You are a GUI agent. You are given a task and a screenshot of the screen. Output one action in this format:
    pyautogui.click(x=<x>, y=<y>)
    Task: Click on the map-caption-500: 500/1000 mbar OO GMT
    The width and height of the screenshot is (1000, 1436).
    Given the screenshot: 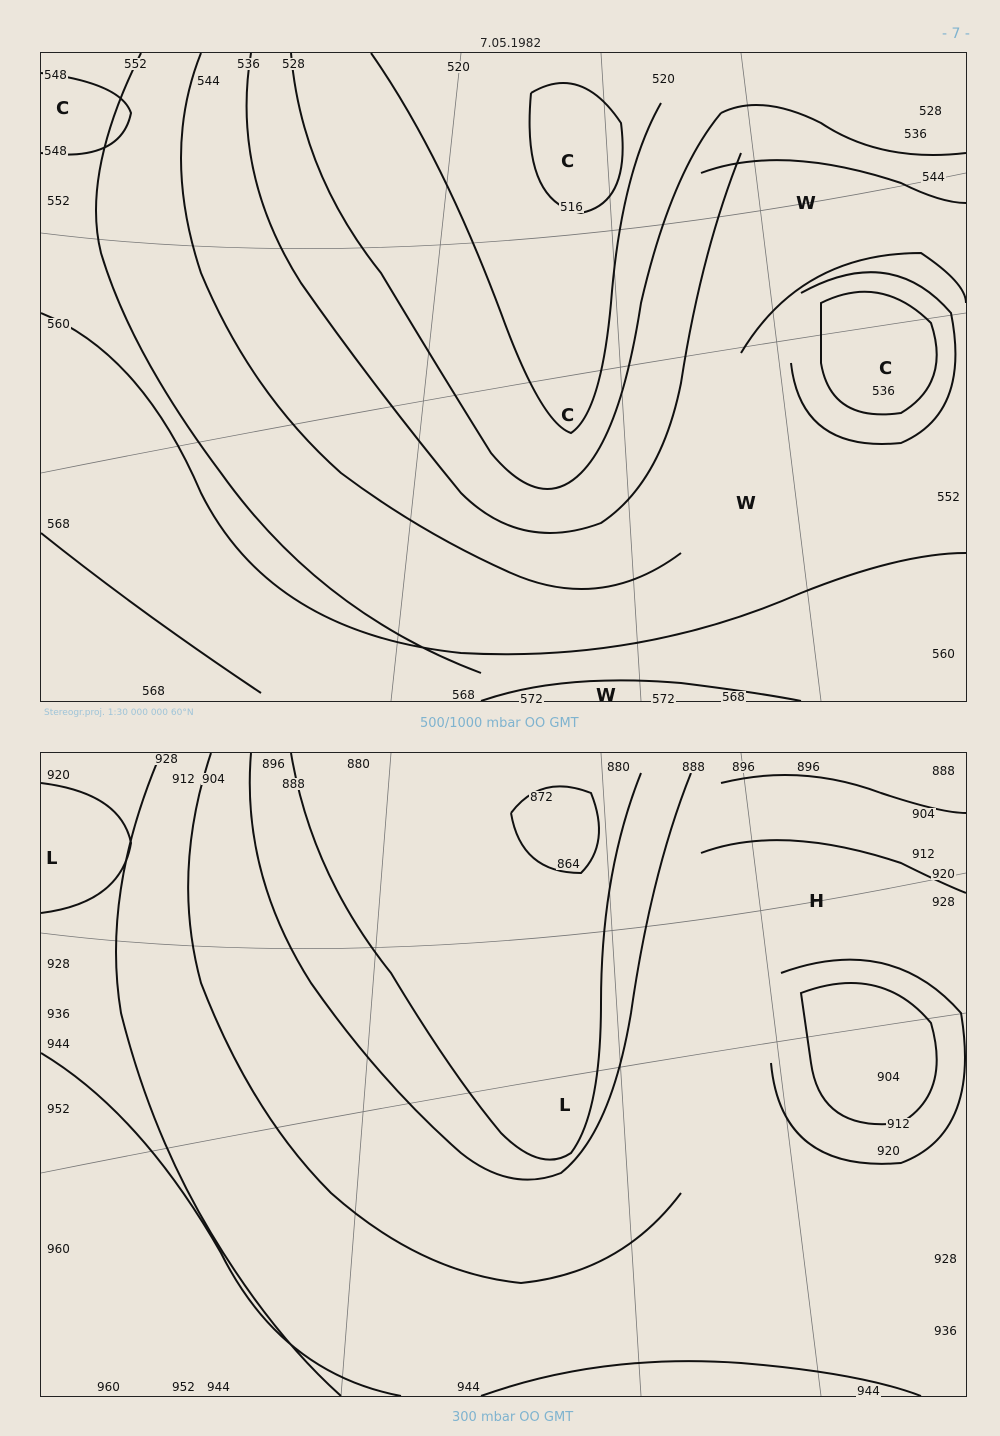 What is the action you would take?
    pyautogui.click(x=499, y=723)
    